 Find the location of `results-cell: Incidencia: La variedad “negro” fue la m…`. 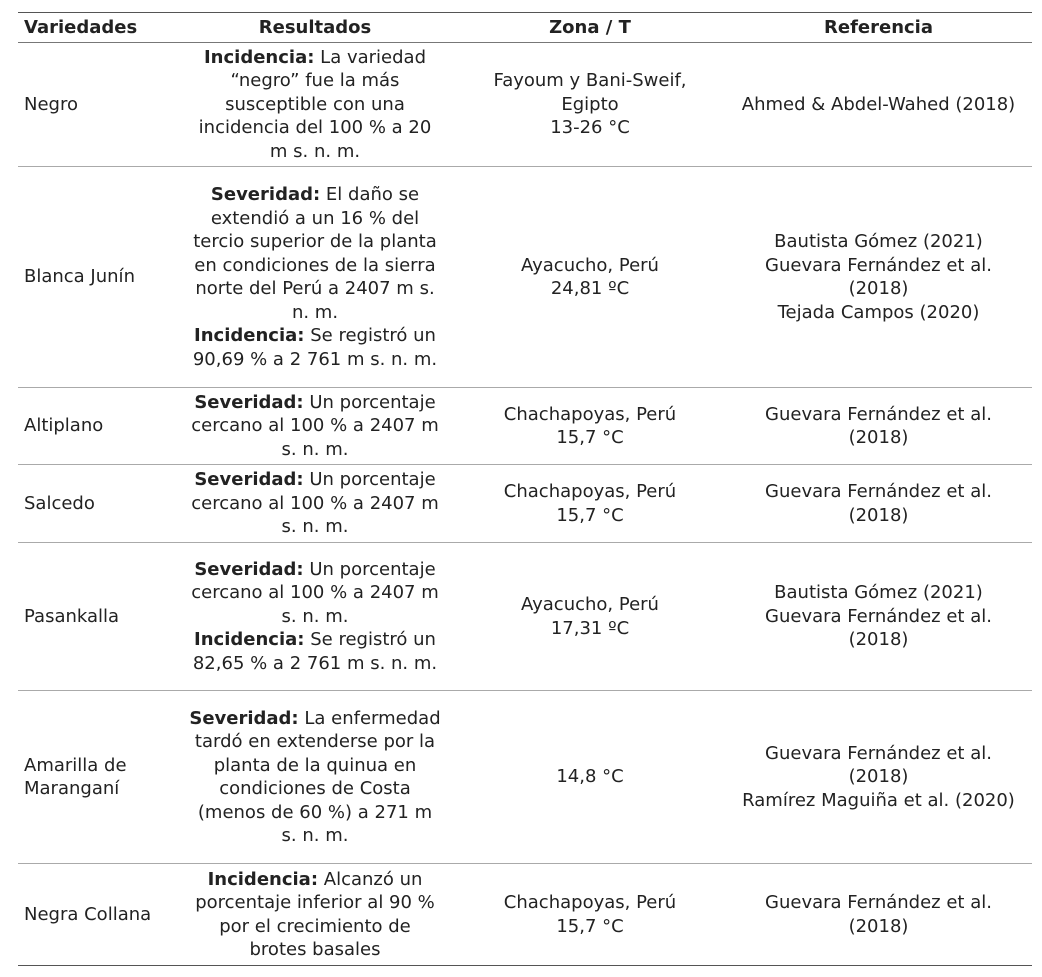

results-cell: Incidencia: La variedad “negro” fue la m… is located at coordinates (315, 104).